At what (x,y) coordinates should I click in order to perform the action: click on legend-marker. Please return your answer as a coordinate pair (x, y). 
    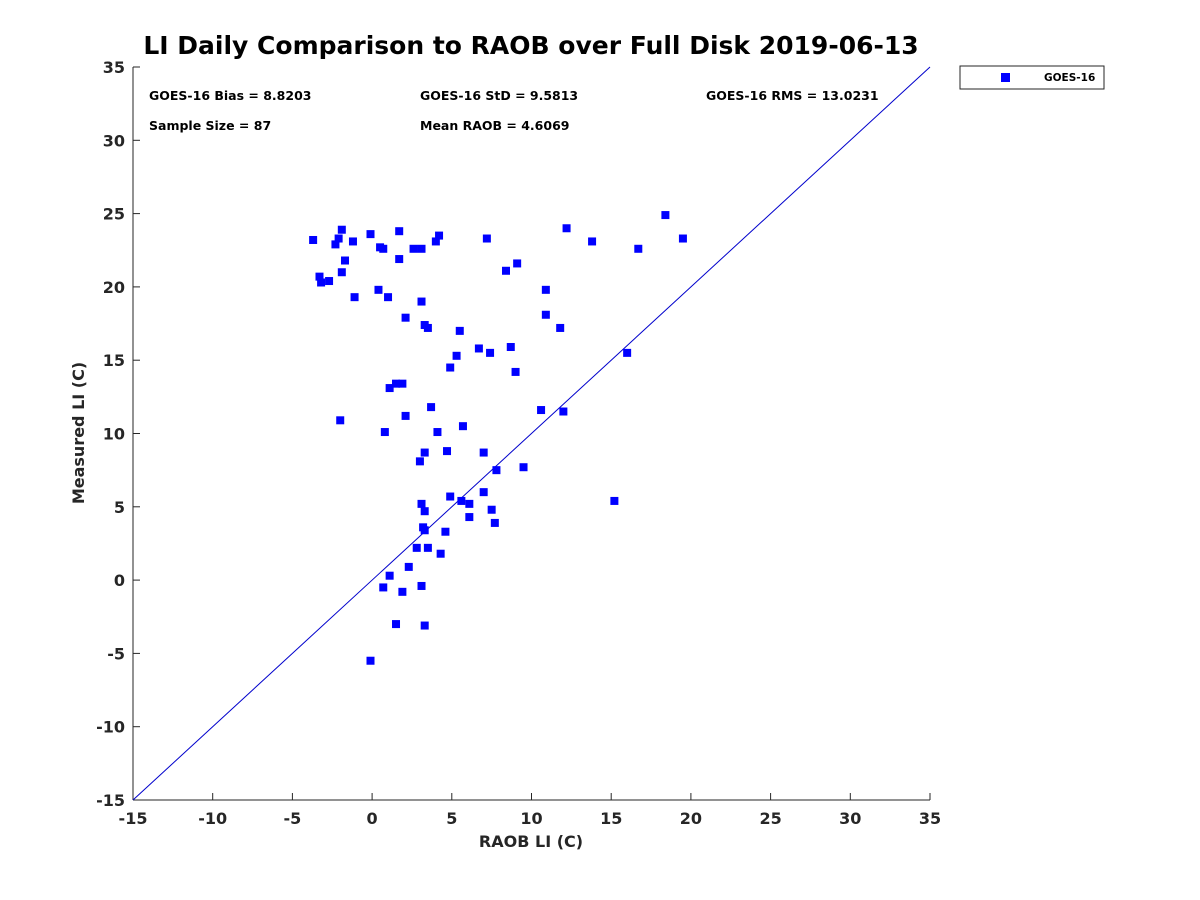
    Looking at the image, I should click on (1005, 77).